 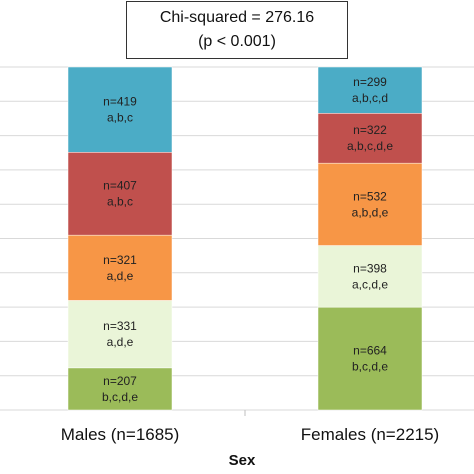 What do you see at coordinates (120, 186) in the screenshot?
I see `bar-segment-label: n=407` at bounding box center [120, 186].